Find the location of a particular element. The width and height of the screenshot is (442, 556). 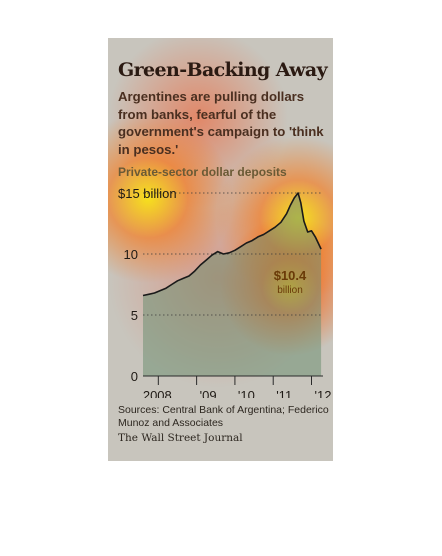

series-area-fill is located at coordinates (232, 284).